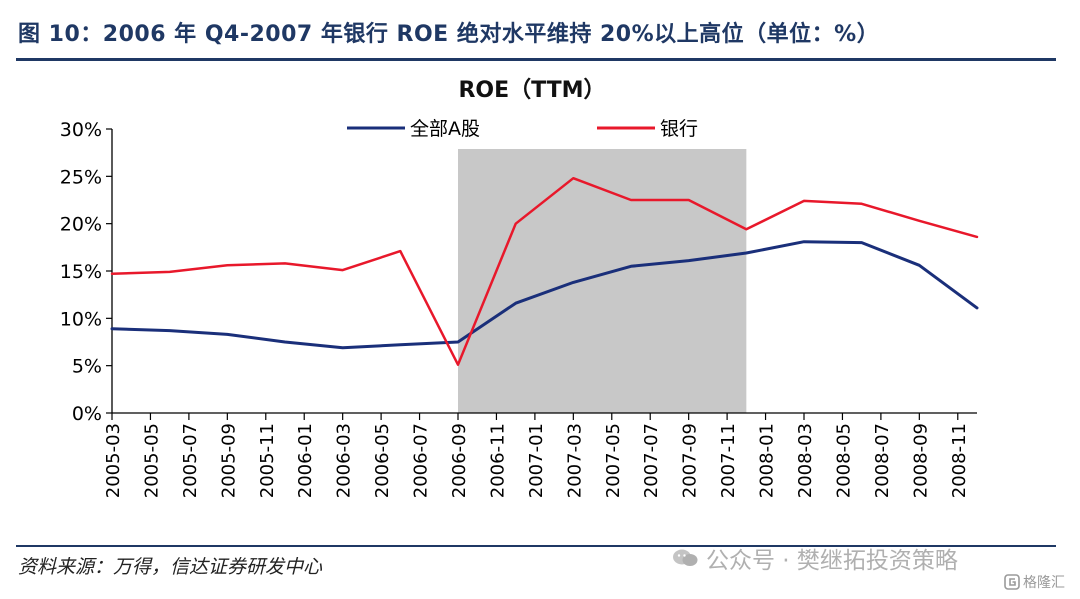 This screenshot has width=1080, height=599. What do you see at coordinates (87, 367) in the screenshot?
I see `y-tick-label: 5%` at bounding box center [87, 367].